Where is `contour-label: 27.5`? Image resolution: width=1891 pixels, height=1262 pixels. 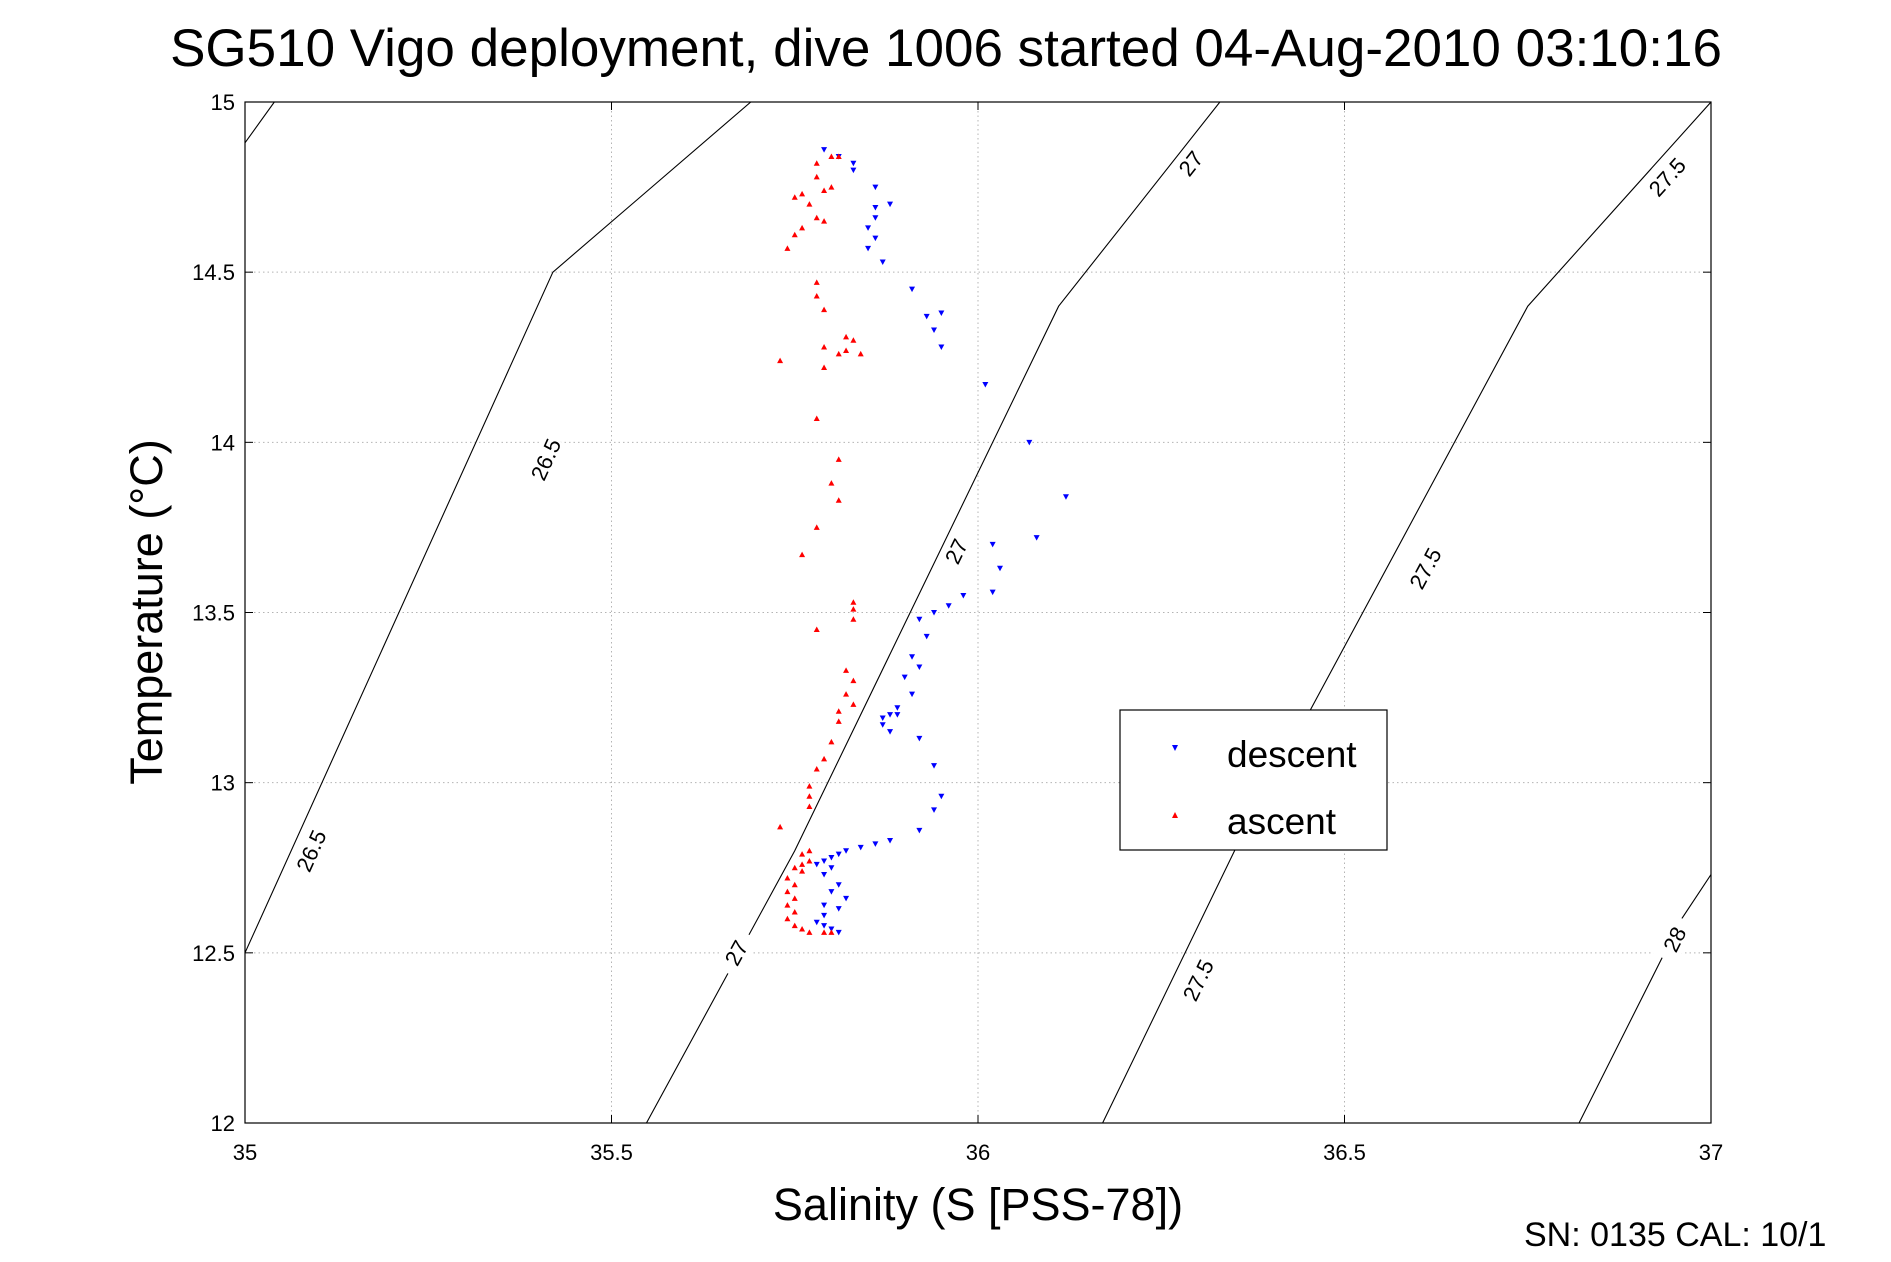
contour-label: 27.5 is located at coordinates (1667, 177).